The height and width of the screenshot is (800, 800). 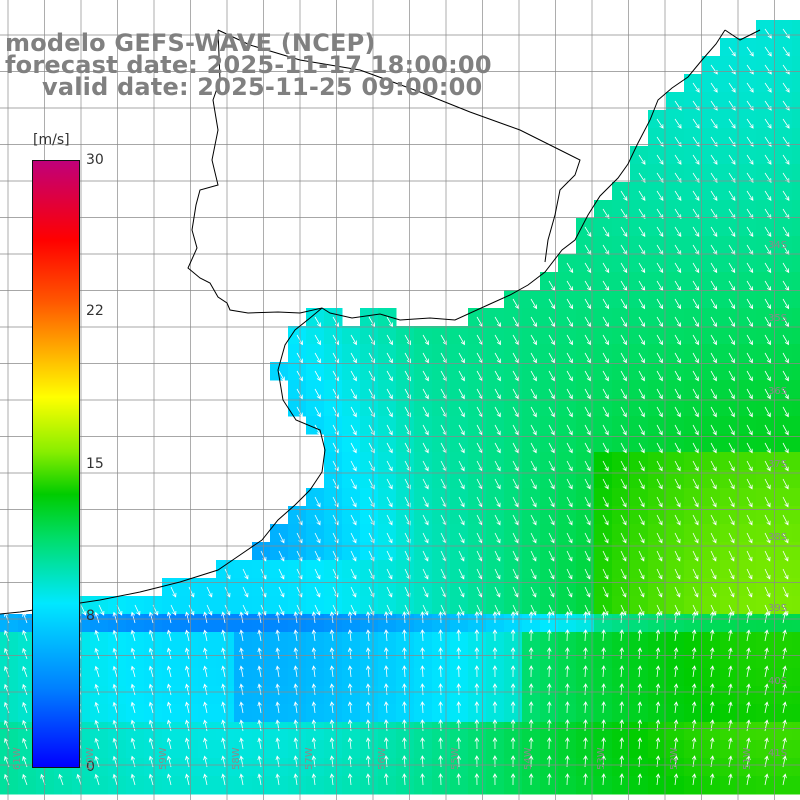 I want to click on longitude-label: 51W, so click(x=747, y=758).